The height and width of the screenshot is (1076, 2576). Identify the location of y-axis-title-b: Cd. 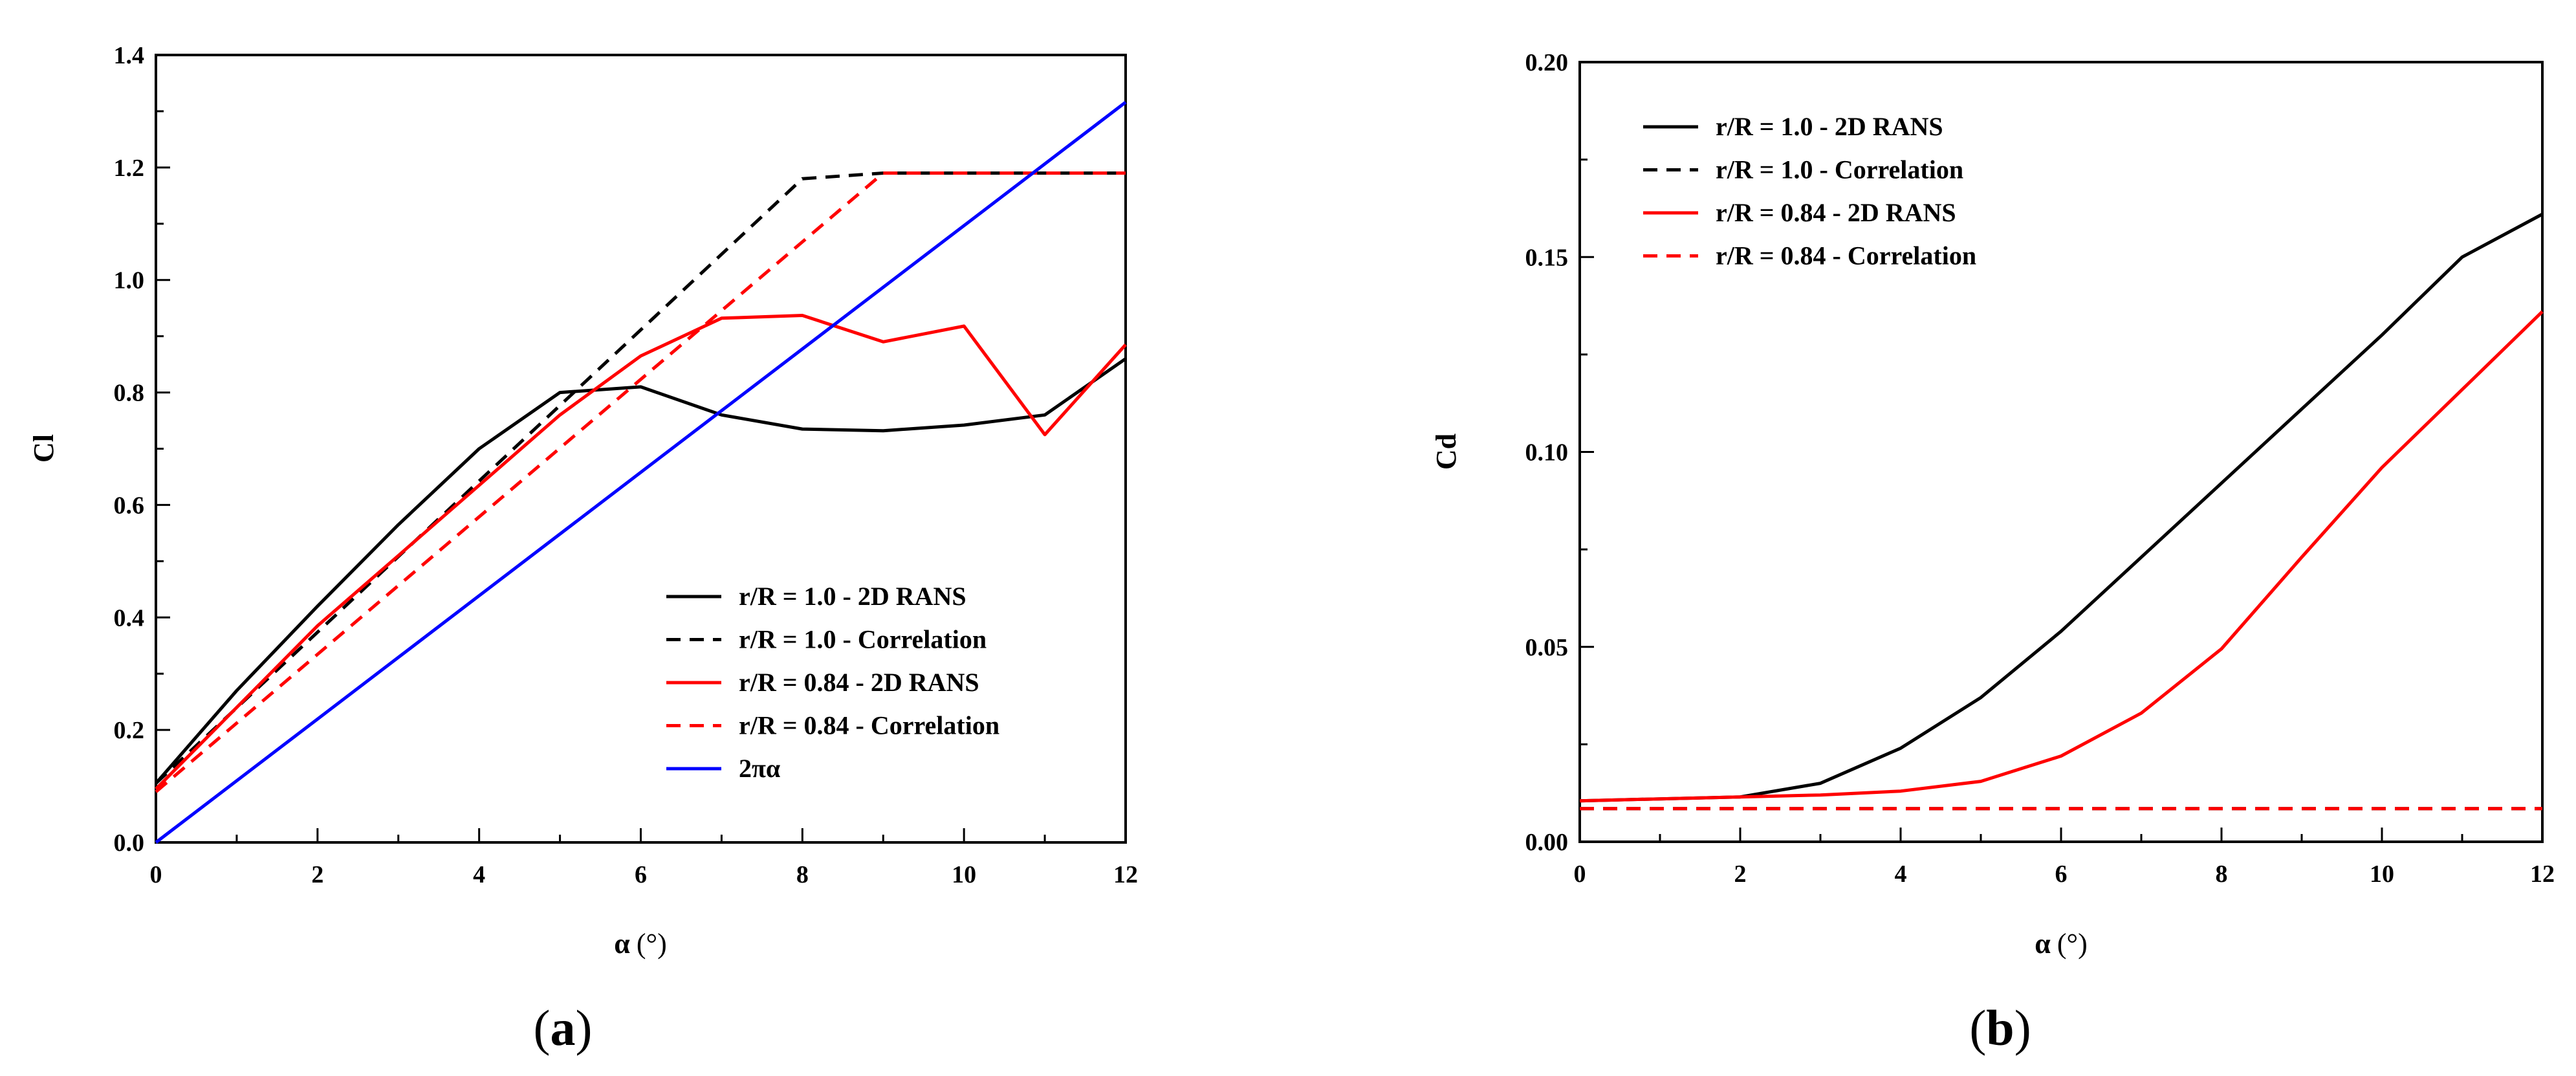
(1446, 452).